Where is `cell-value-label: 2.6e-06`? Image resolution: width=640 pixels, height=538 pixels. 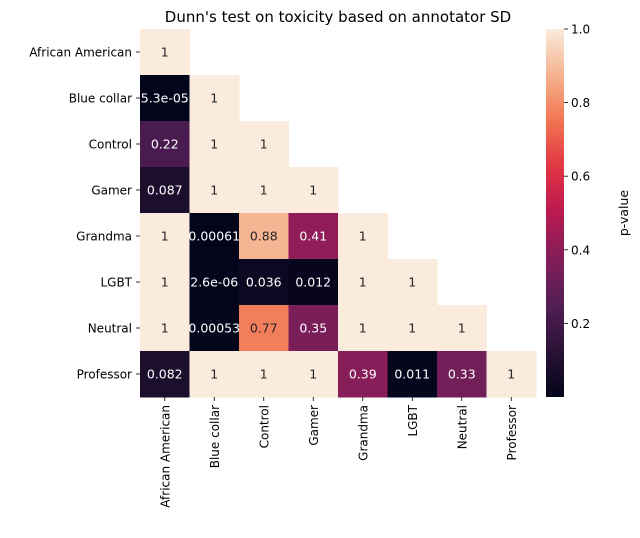 cell-value-label: 2.6e-06 is located at coordinates (214, 282).